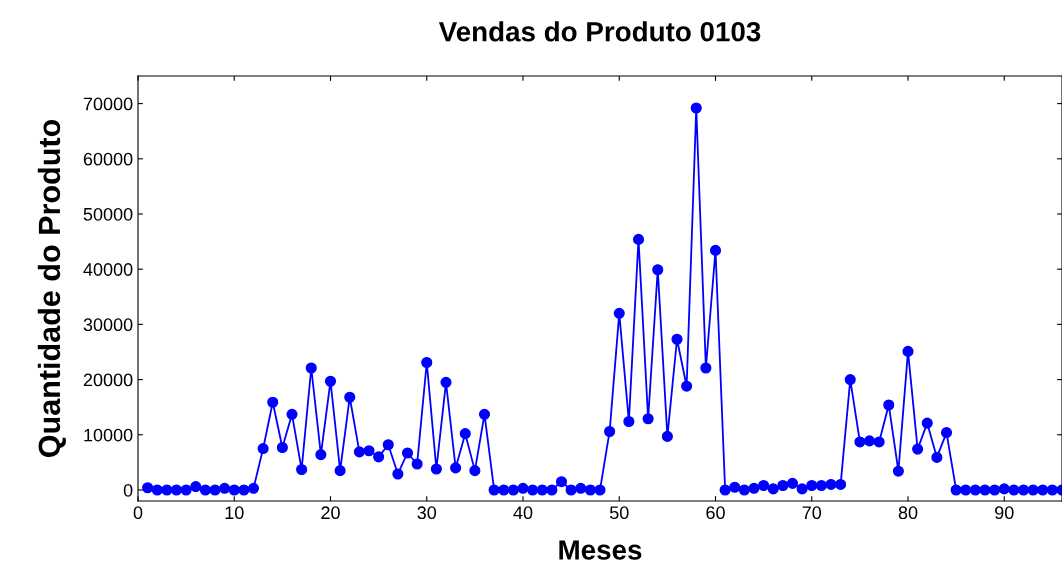  What do you see at coordinates (1004, 513) in the screenshot?
I see `x-tick-label: 90` at bounding box center [1004, 513].